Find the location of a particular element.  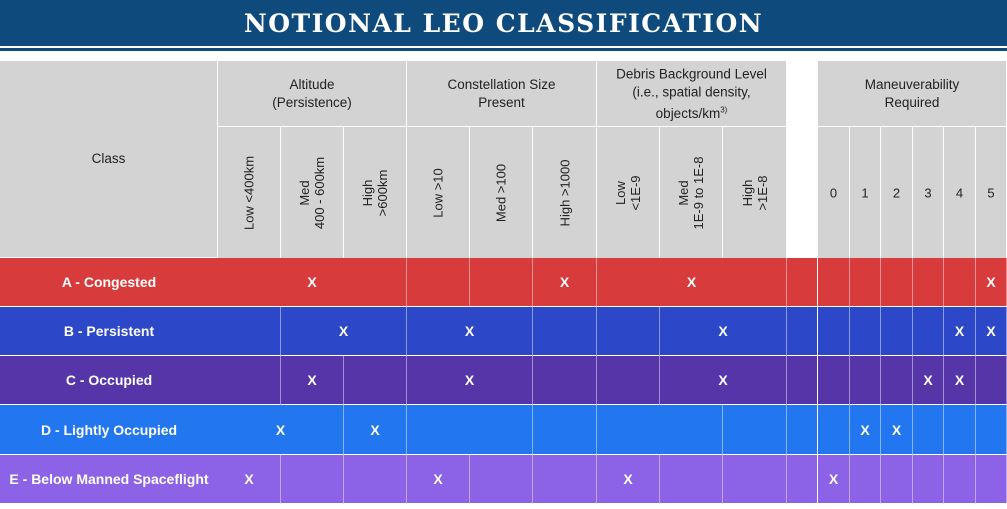

maneuverability-subheader-4: 4 is located at coordinates (960, 192).